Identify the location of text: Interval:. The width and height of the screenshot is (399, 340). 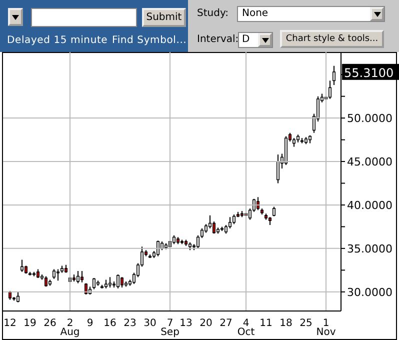
(218, 39).